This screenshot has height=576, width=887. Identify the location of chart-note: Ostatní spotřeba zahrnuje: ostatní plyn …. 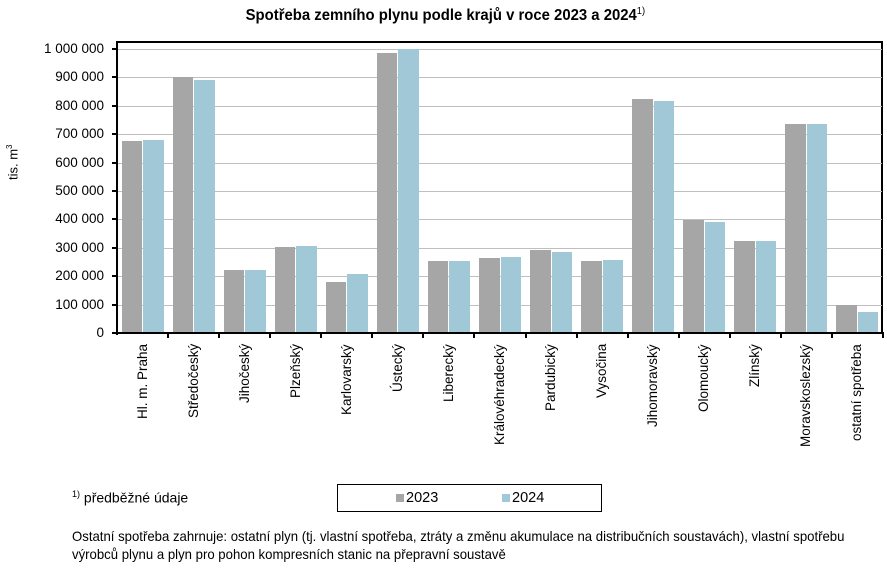
(458, 545).